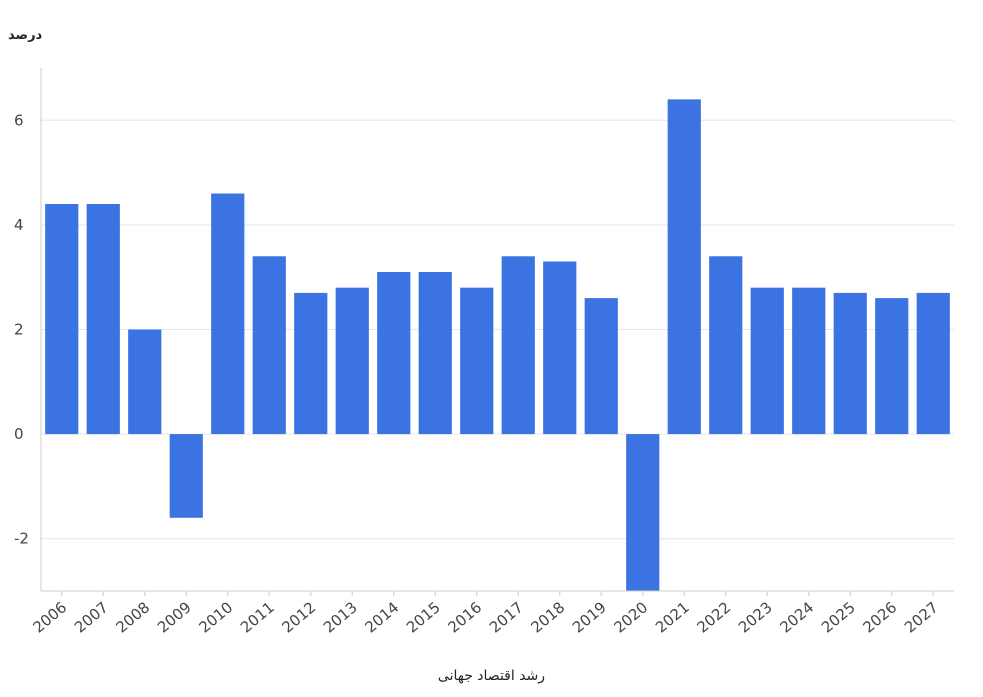 This screenshot has height=697, width=983. What do you see at coordinates (174, 617) in the screenshot?
I see `x-tick-label: 2009` at bounding box center [174, 617].